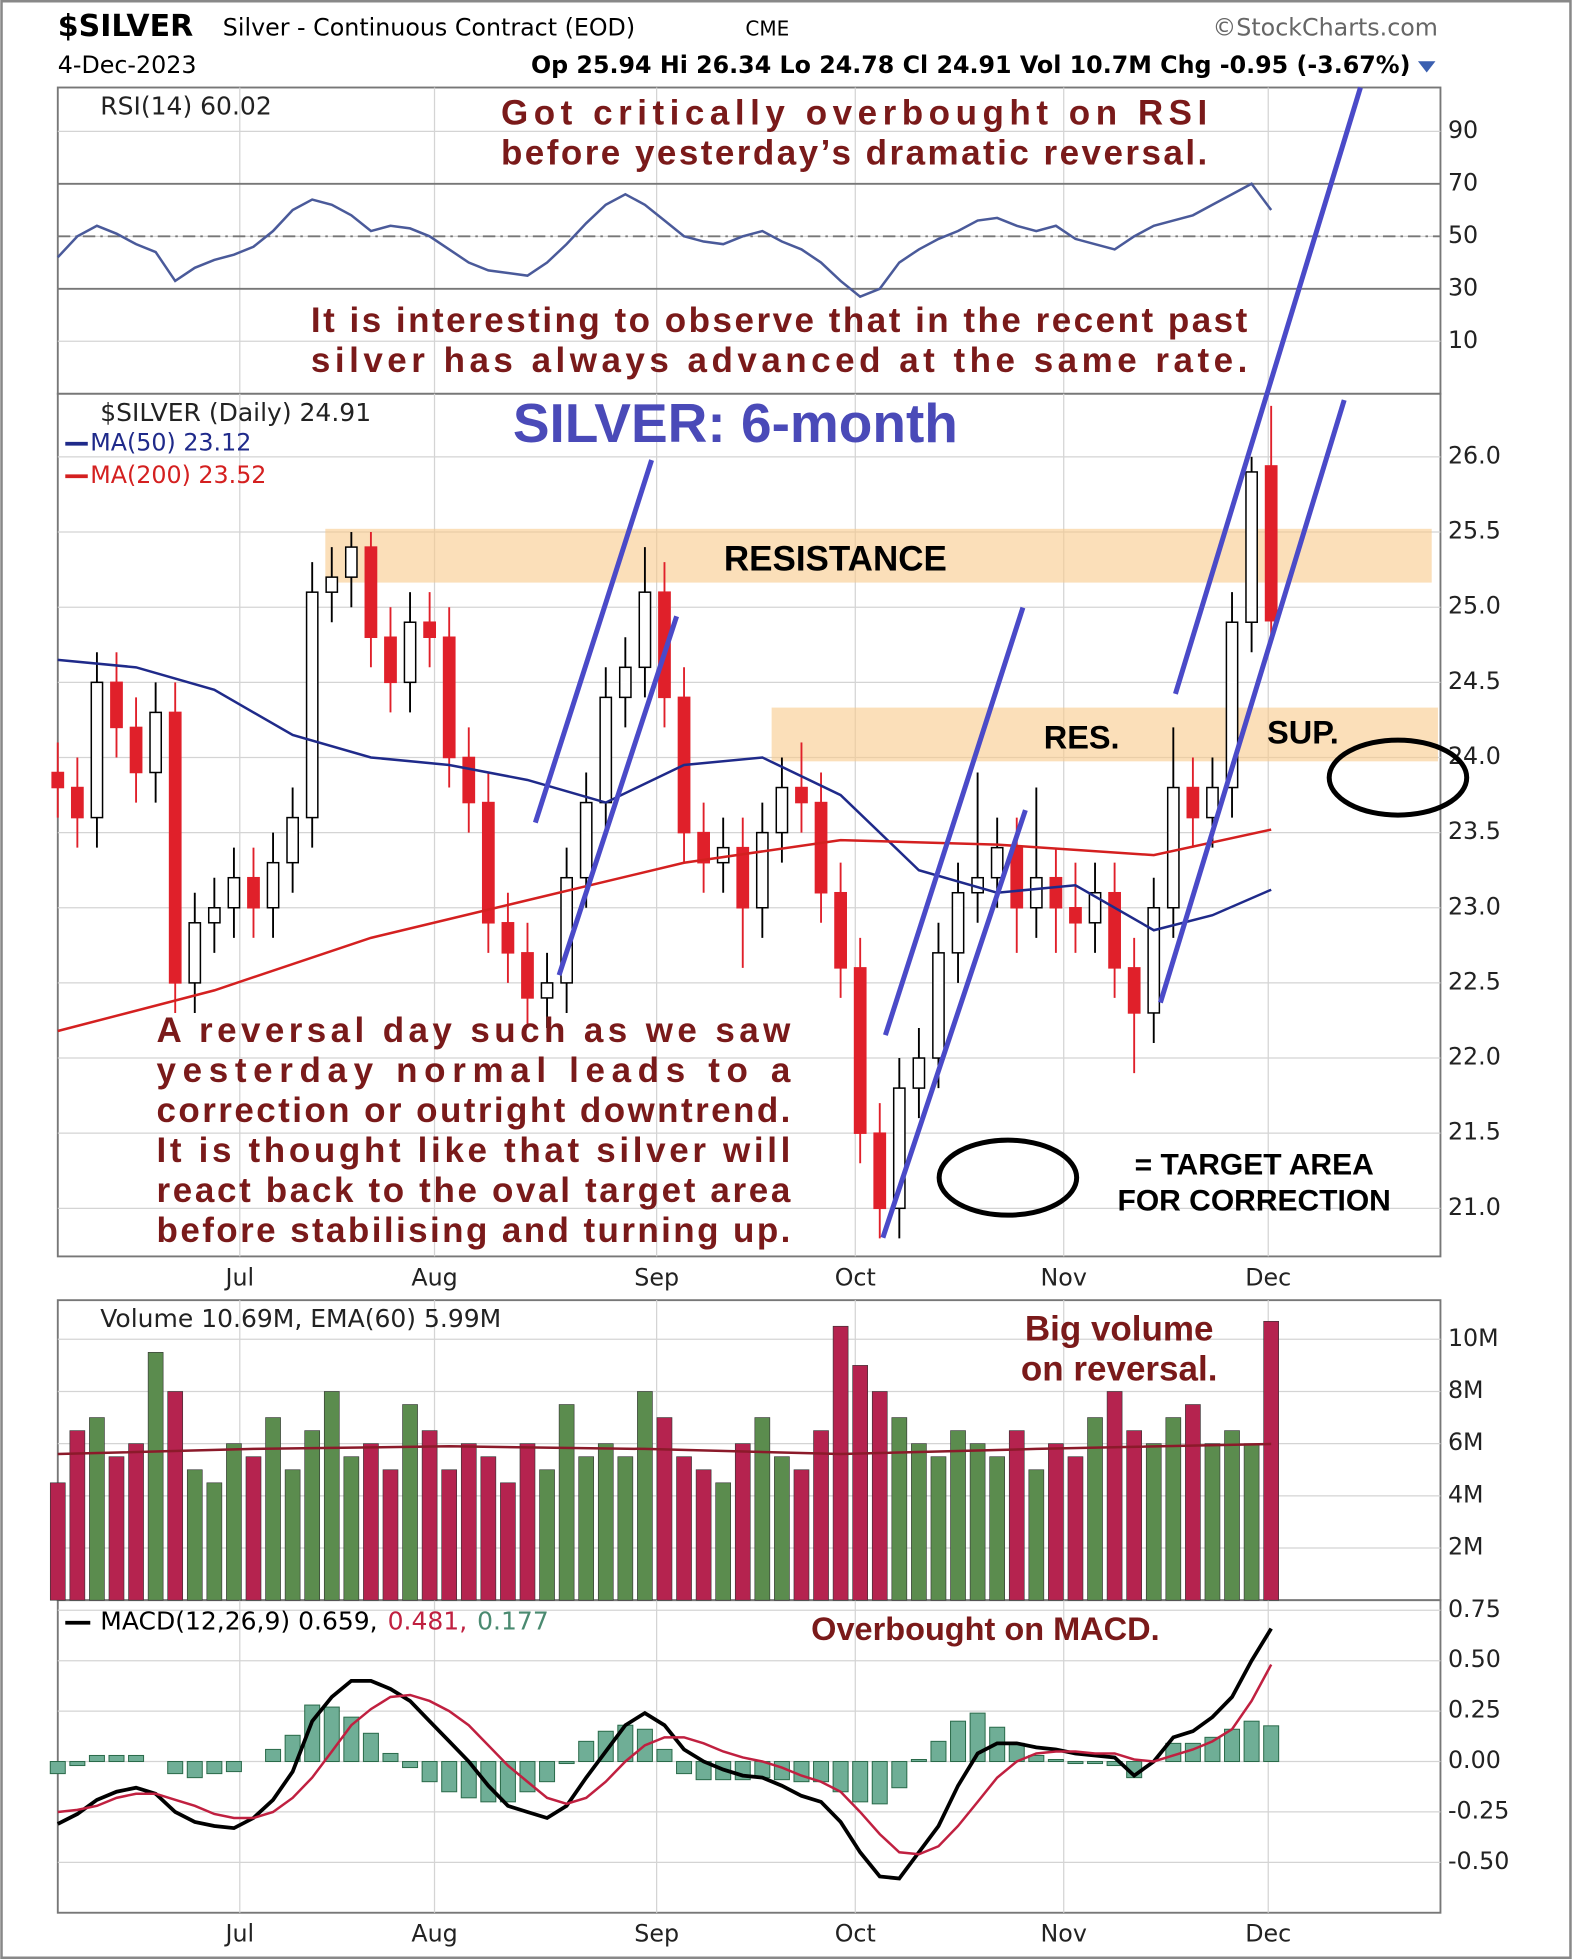 The height and width of the screenshot is (1959, 1572). What do you see at coordinates (1478, 1810) in the screenshot?
I see `y-tick-label: -0.25` at bounding box center [1478, 1810].